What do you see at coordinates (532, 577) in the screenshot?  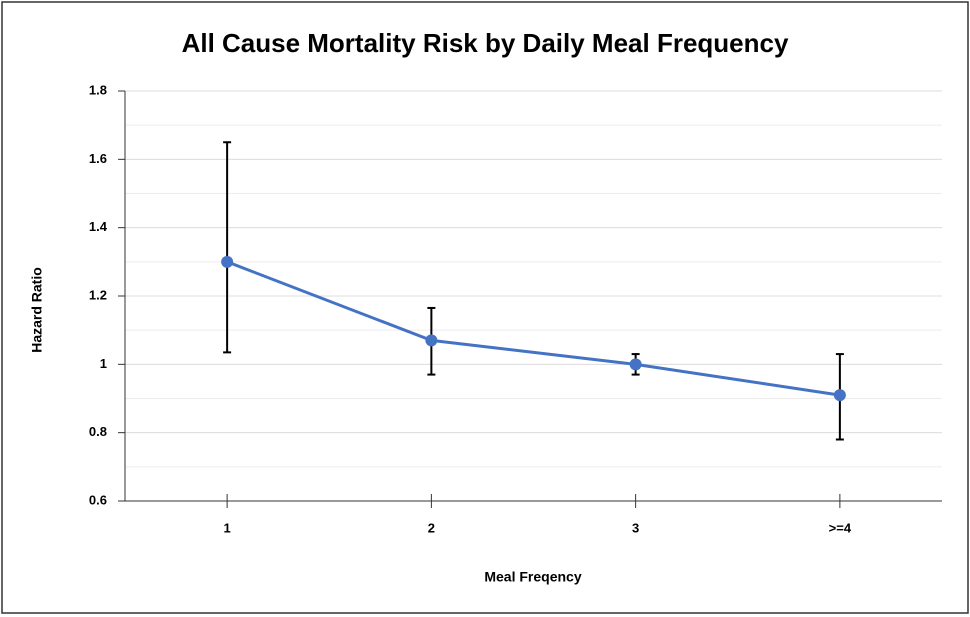 I see `x-axis-label: Meal Freqency` at bounding box center [532, 577].